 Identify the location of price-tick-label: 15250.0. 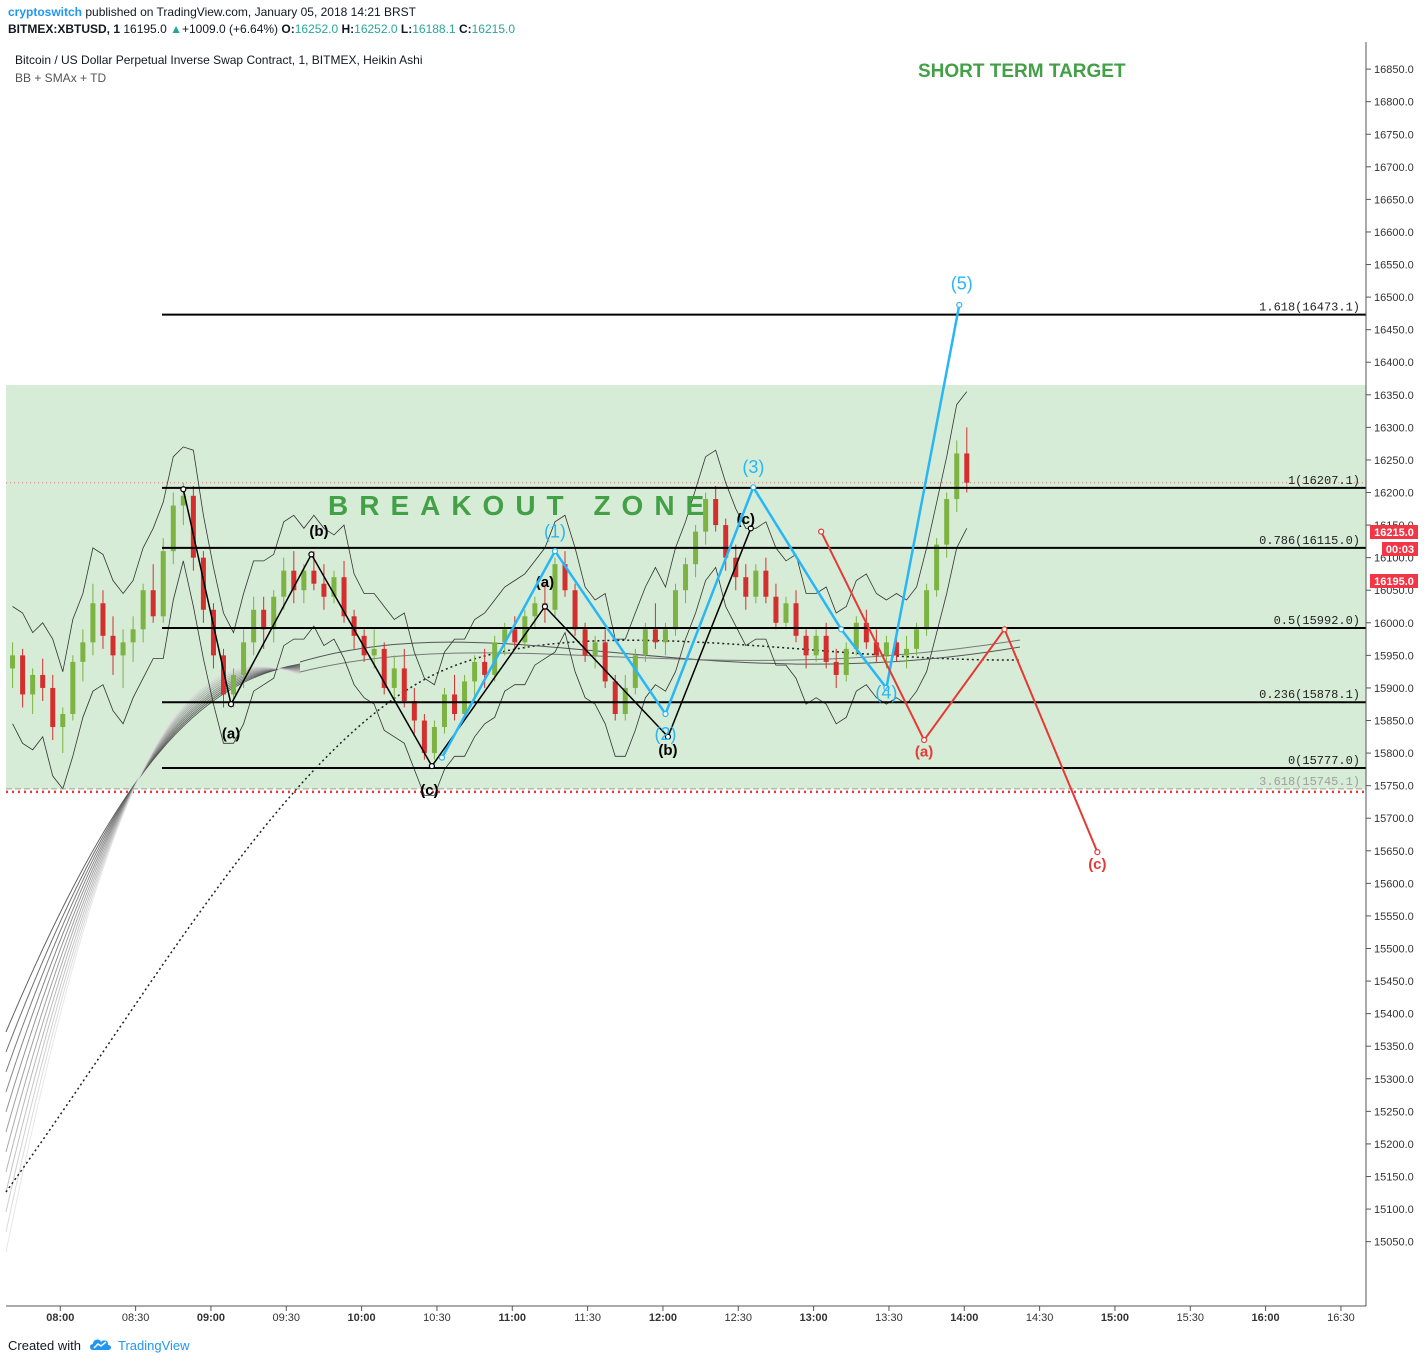
(1394, 1112).